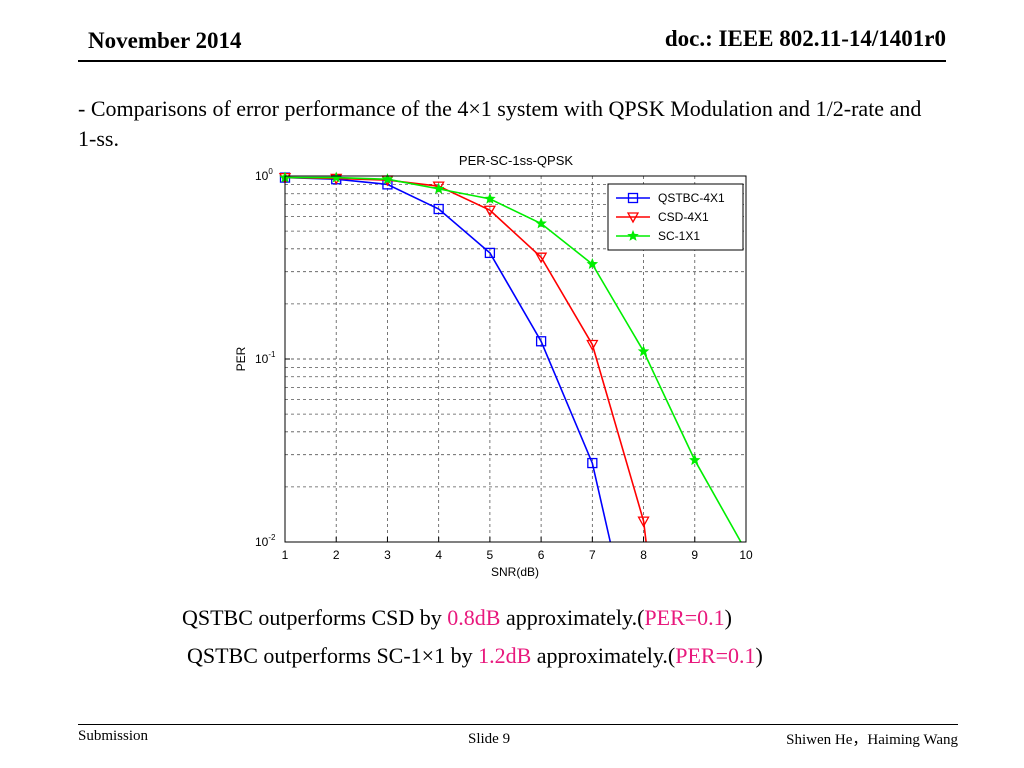  Describe the element at coordinates (265, 541) in the screenshot. I see `y-tick-label: 10⁻²` at that location.